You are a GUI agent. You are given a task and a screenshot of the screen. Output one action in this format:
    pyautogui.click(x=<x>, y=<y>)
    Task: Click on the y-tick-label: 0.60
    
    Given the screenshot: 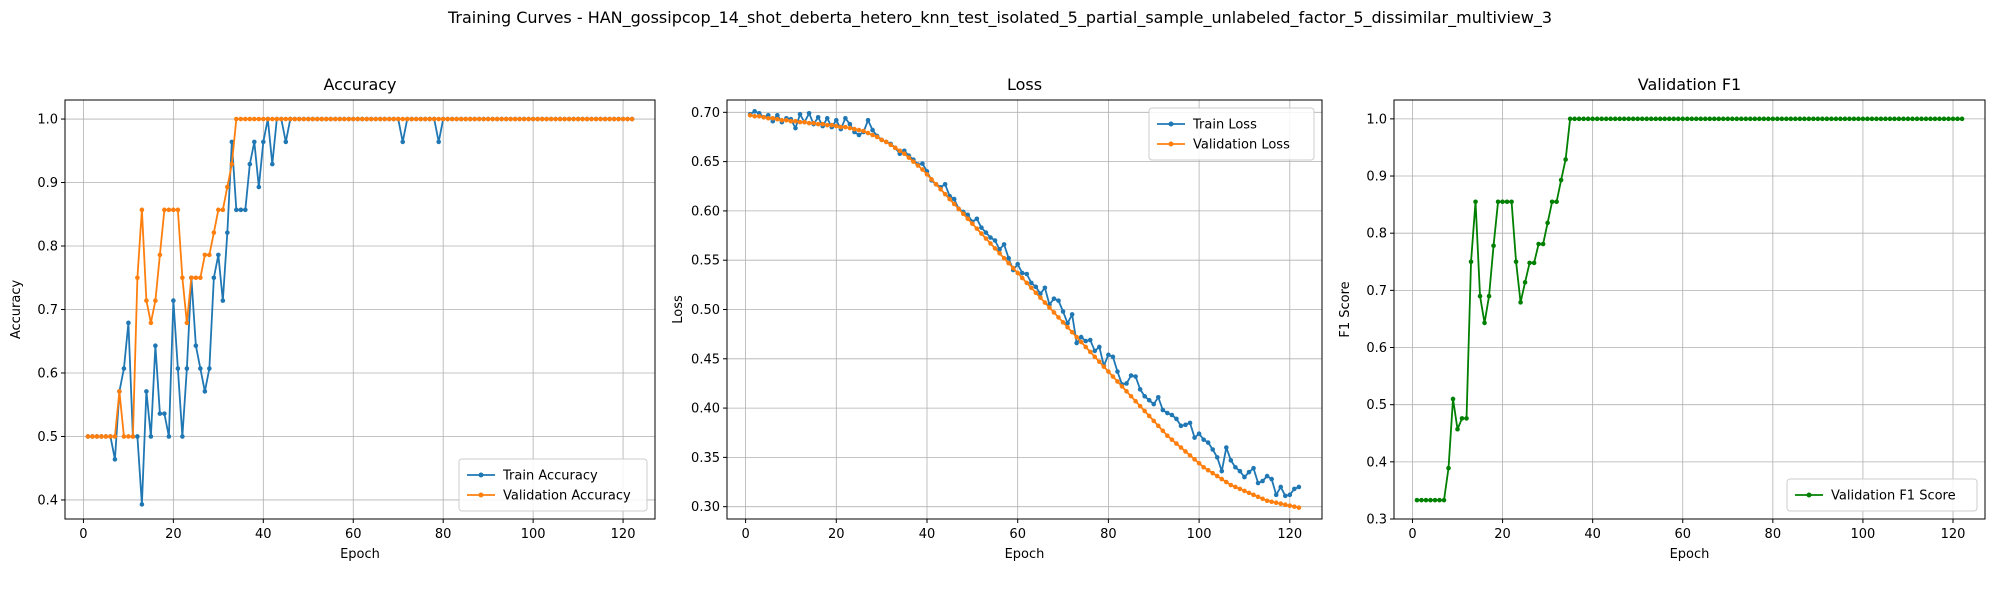 What is the action you would take?
    pyautogui.click(x=705, y=211)
    